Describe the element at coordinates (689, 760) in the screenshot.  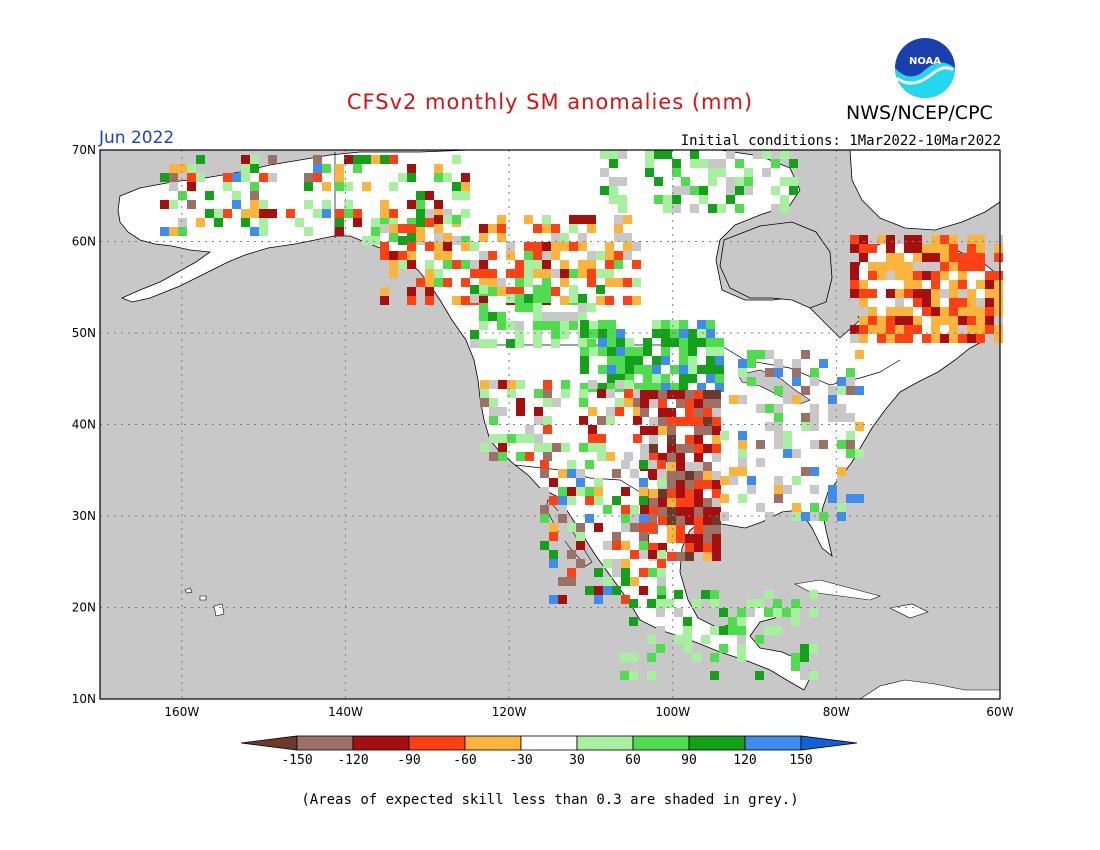
I see `legend-tick-label: 90` at that location.